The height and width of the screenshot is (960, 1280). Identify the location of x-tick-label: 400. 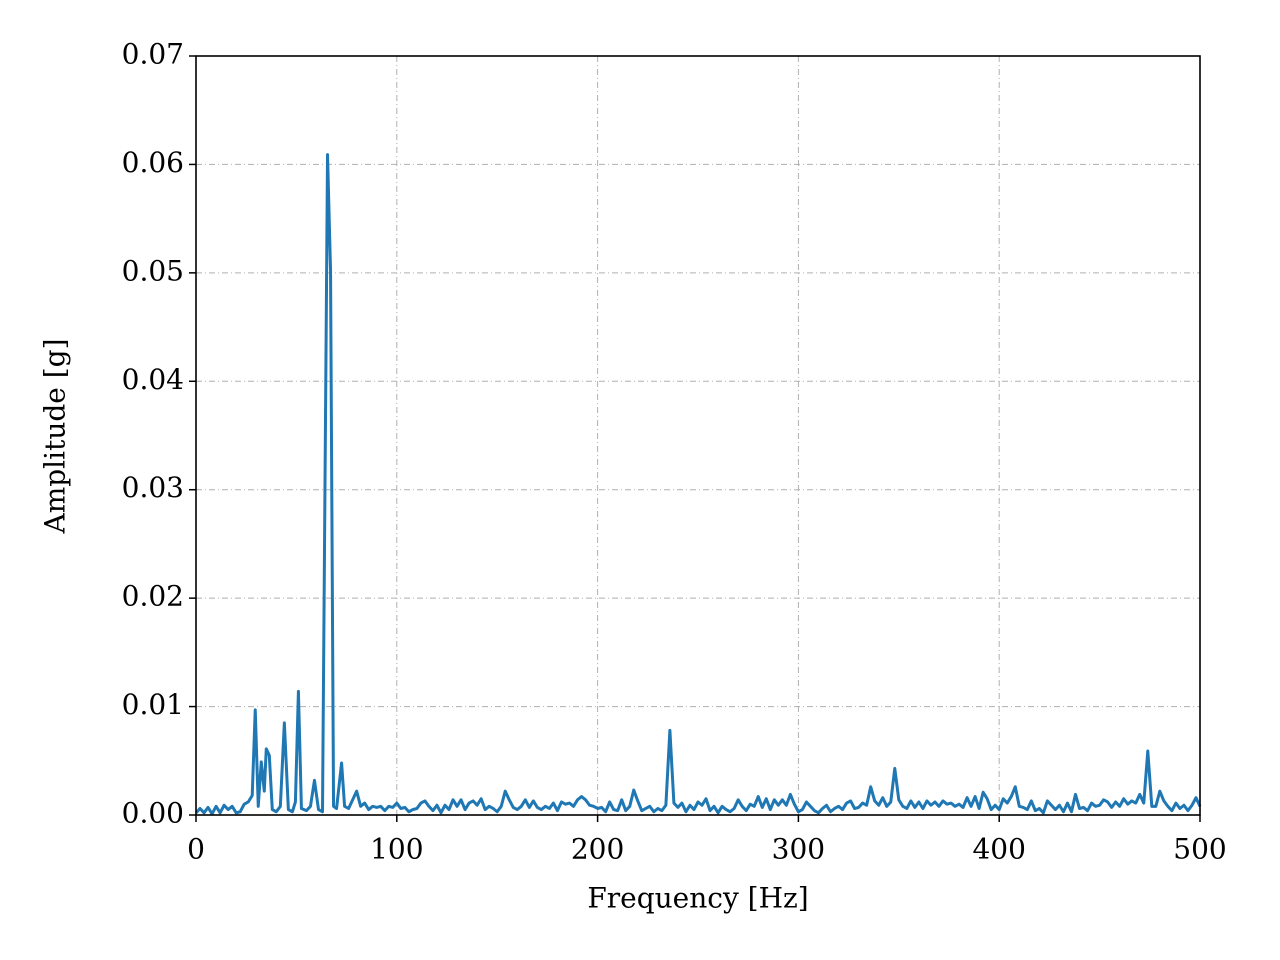
(998, 849).